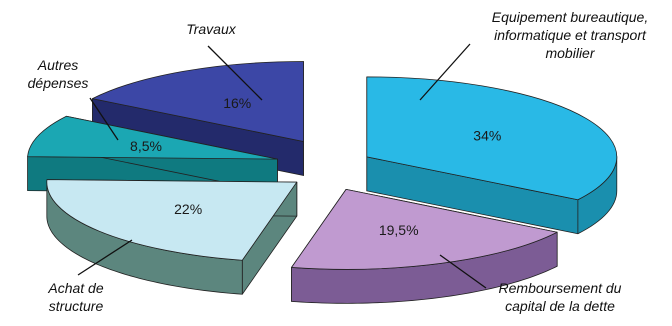  I want to click on value-label-autres: 8,5%, so click(146, 146).